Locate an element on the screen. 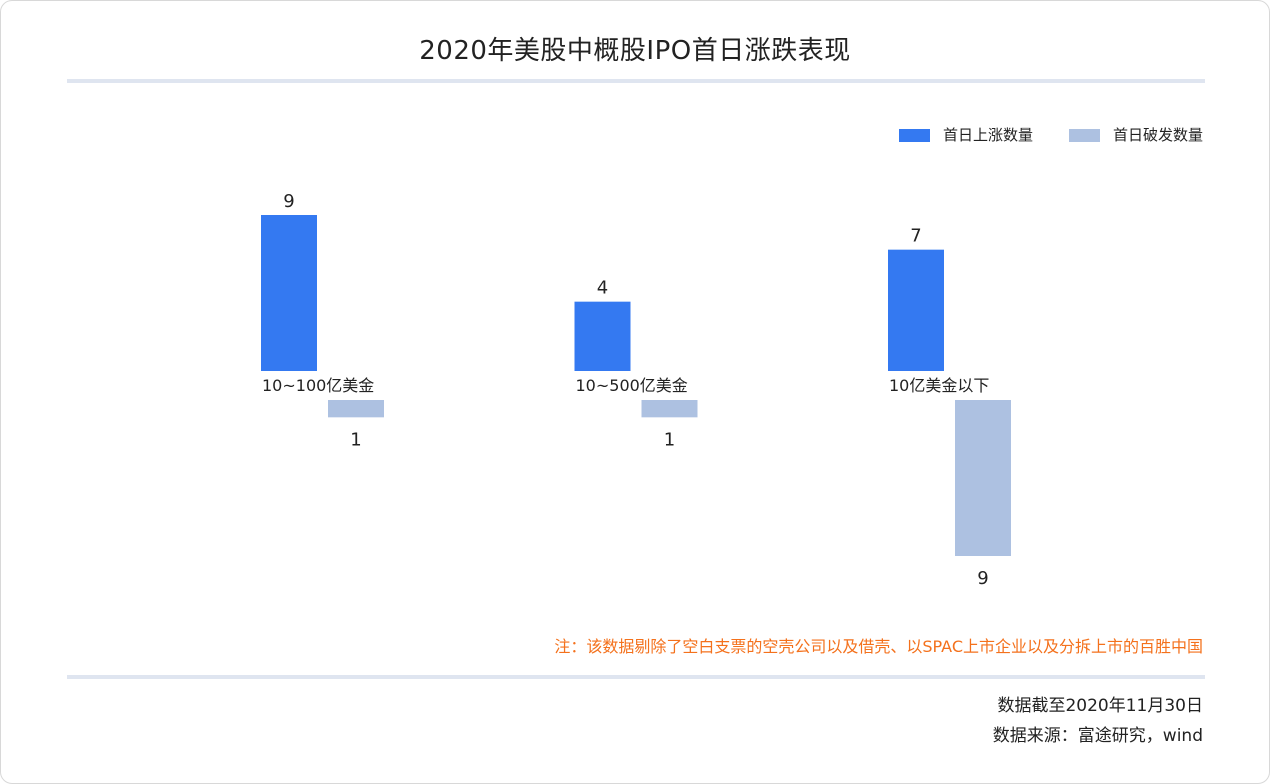 Image resolution: width=1270 pixels, height=784 pixels. chart-footer: 数据截至2020年11月30日 数据来源：富途研究，wind is located at coordinates (1098, 721).